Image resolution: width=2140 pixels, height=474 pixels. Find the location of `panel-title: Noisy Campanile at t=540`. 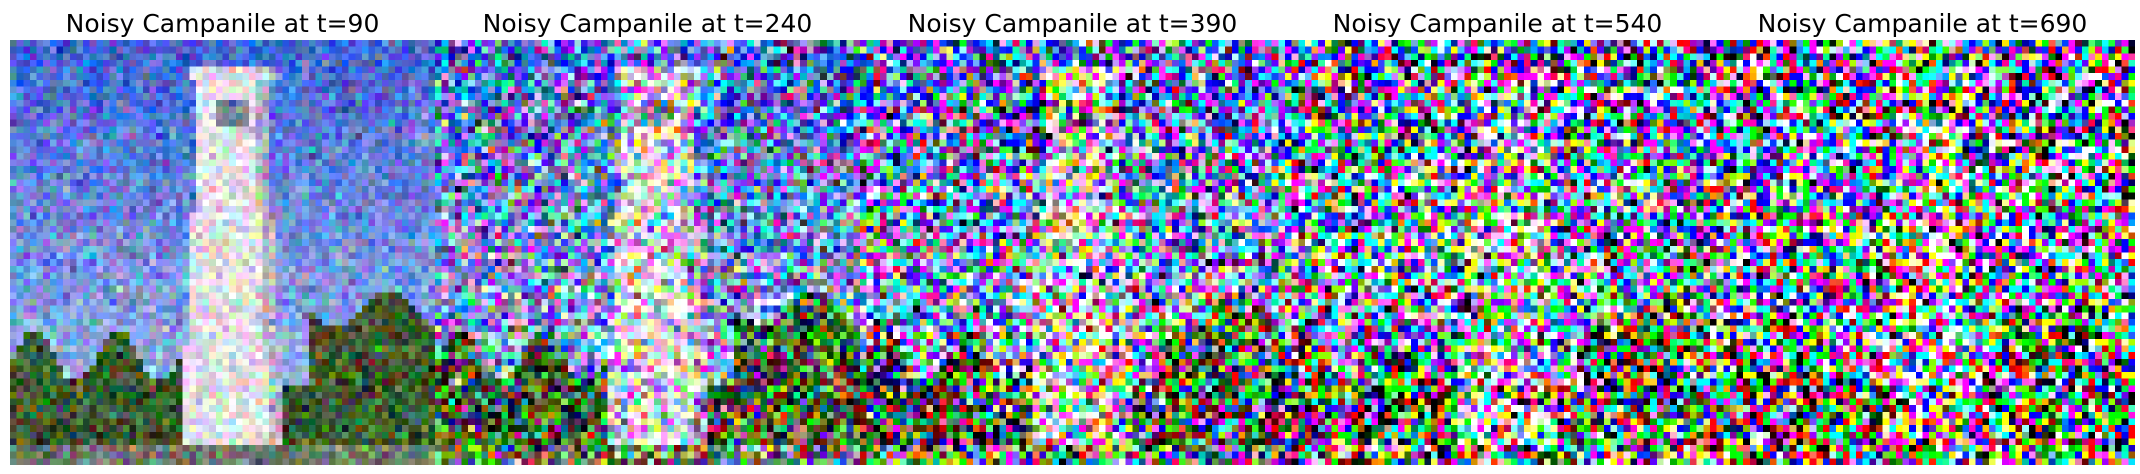

panel-title: Noisy Campanile at t=540 is located at coordinates (1497, 23).